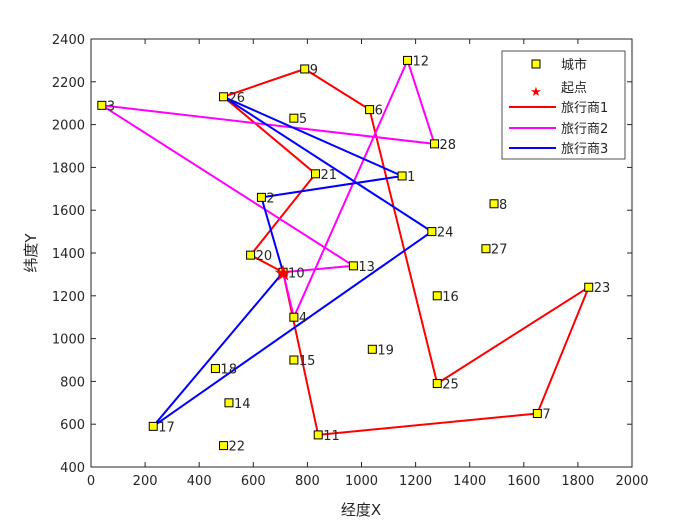  Describe the element at coordinates (72, 382) in the screenshot. I see `y-tick-label-800: 800` at that location.